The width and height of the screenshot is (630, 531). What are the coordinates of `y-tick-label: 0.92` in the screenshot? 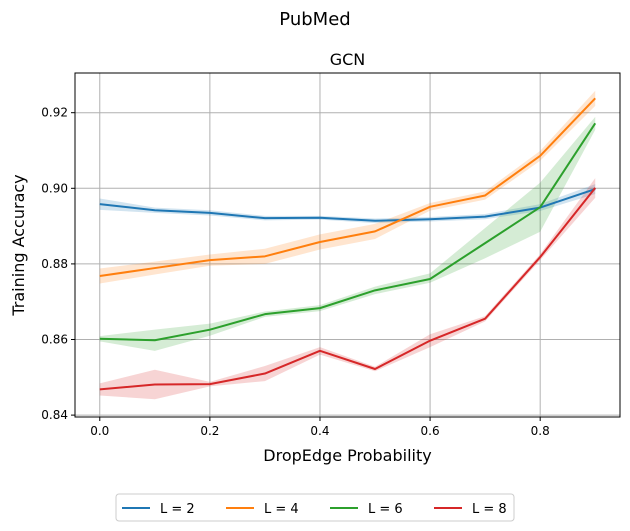 It's located at (54, 113).